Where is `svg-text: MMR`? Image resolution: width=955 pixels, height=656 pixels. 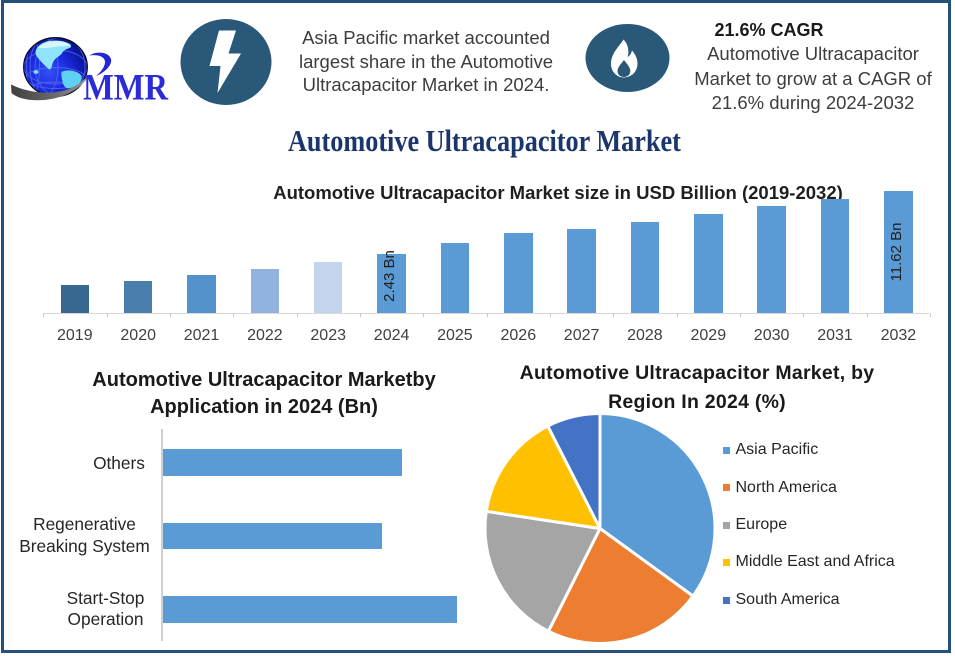
svg-text: MMR is located at coordinates (126, 88).